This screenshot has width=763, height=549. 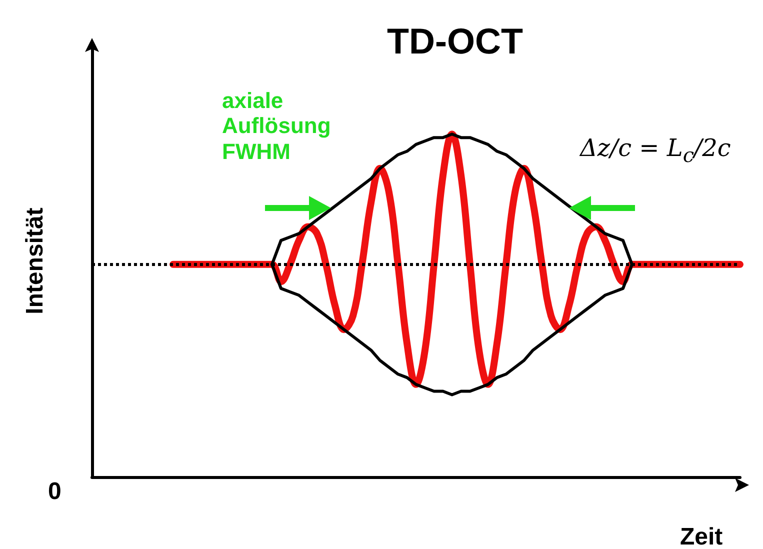 What do you see at coordinates (455, 41) in the screenshot?
I see `chart-title: TD-OCT` at bounding box center [455, 41].